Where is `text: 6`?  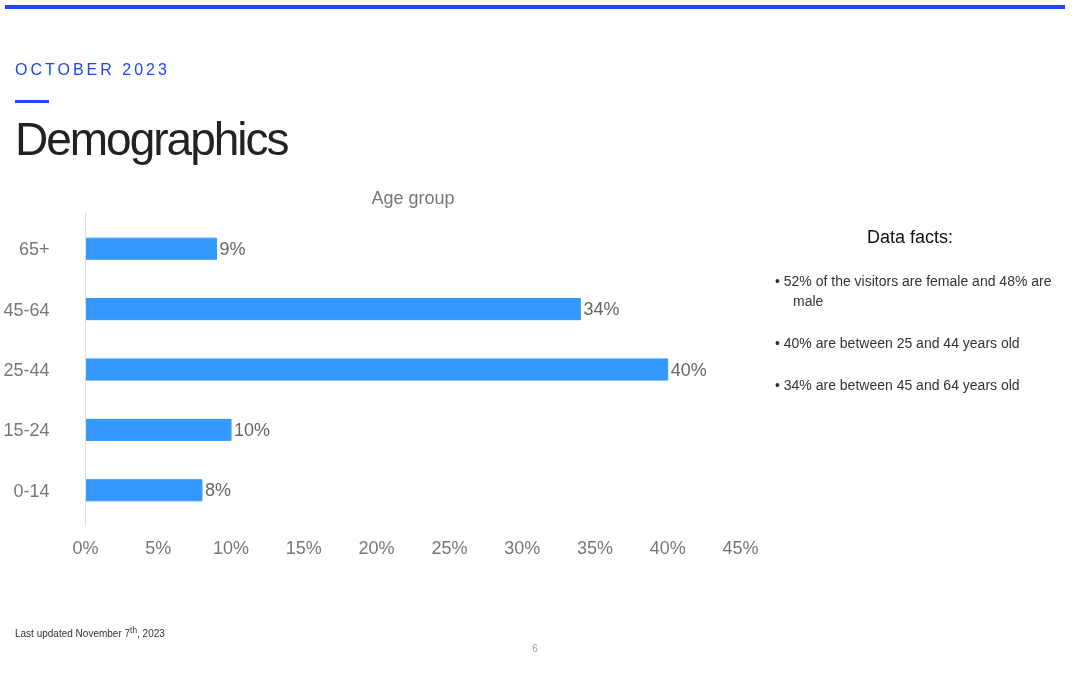
text: 6 is located at coordinates (535, 648).